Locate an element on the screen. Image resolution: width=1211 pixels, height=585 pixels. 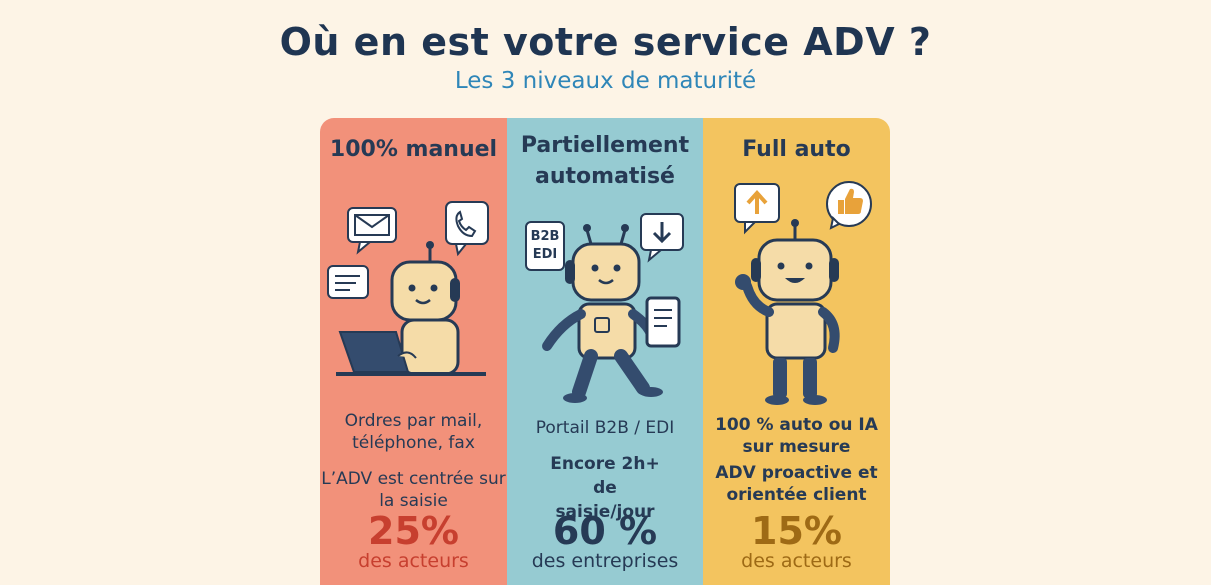
manual-illustration is located at coordinates (408, 288).